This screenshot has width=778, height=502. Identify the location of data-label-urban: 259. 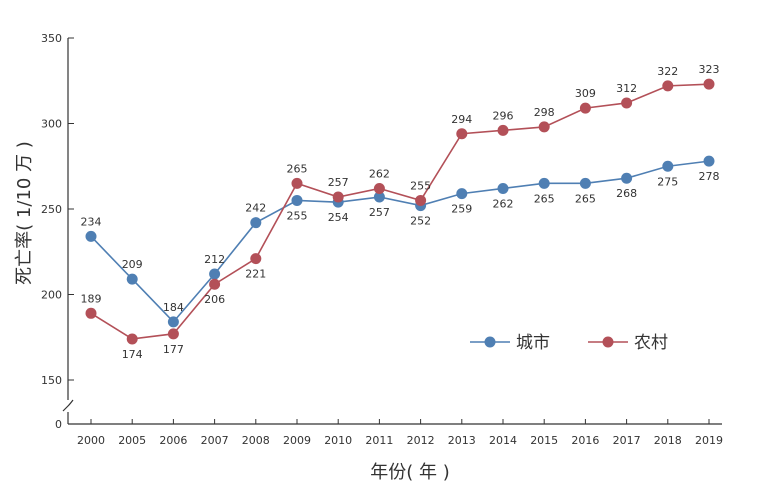
(461, 209).